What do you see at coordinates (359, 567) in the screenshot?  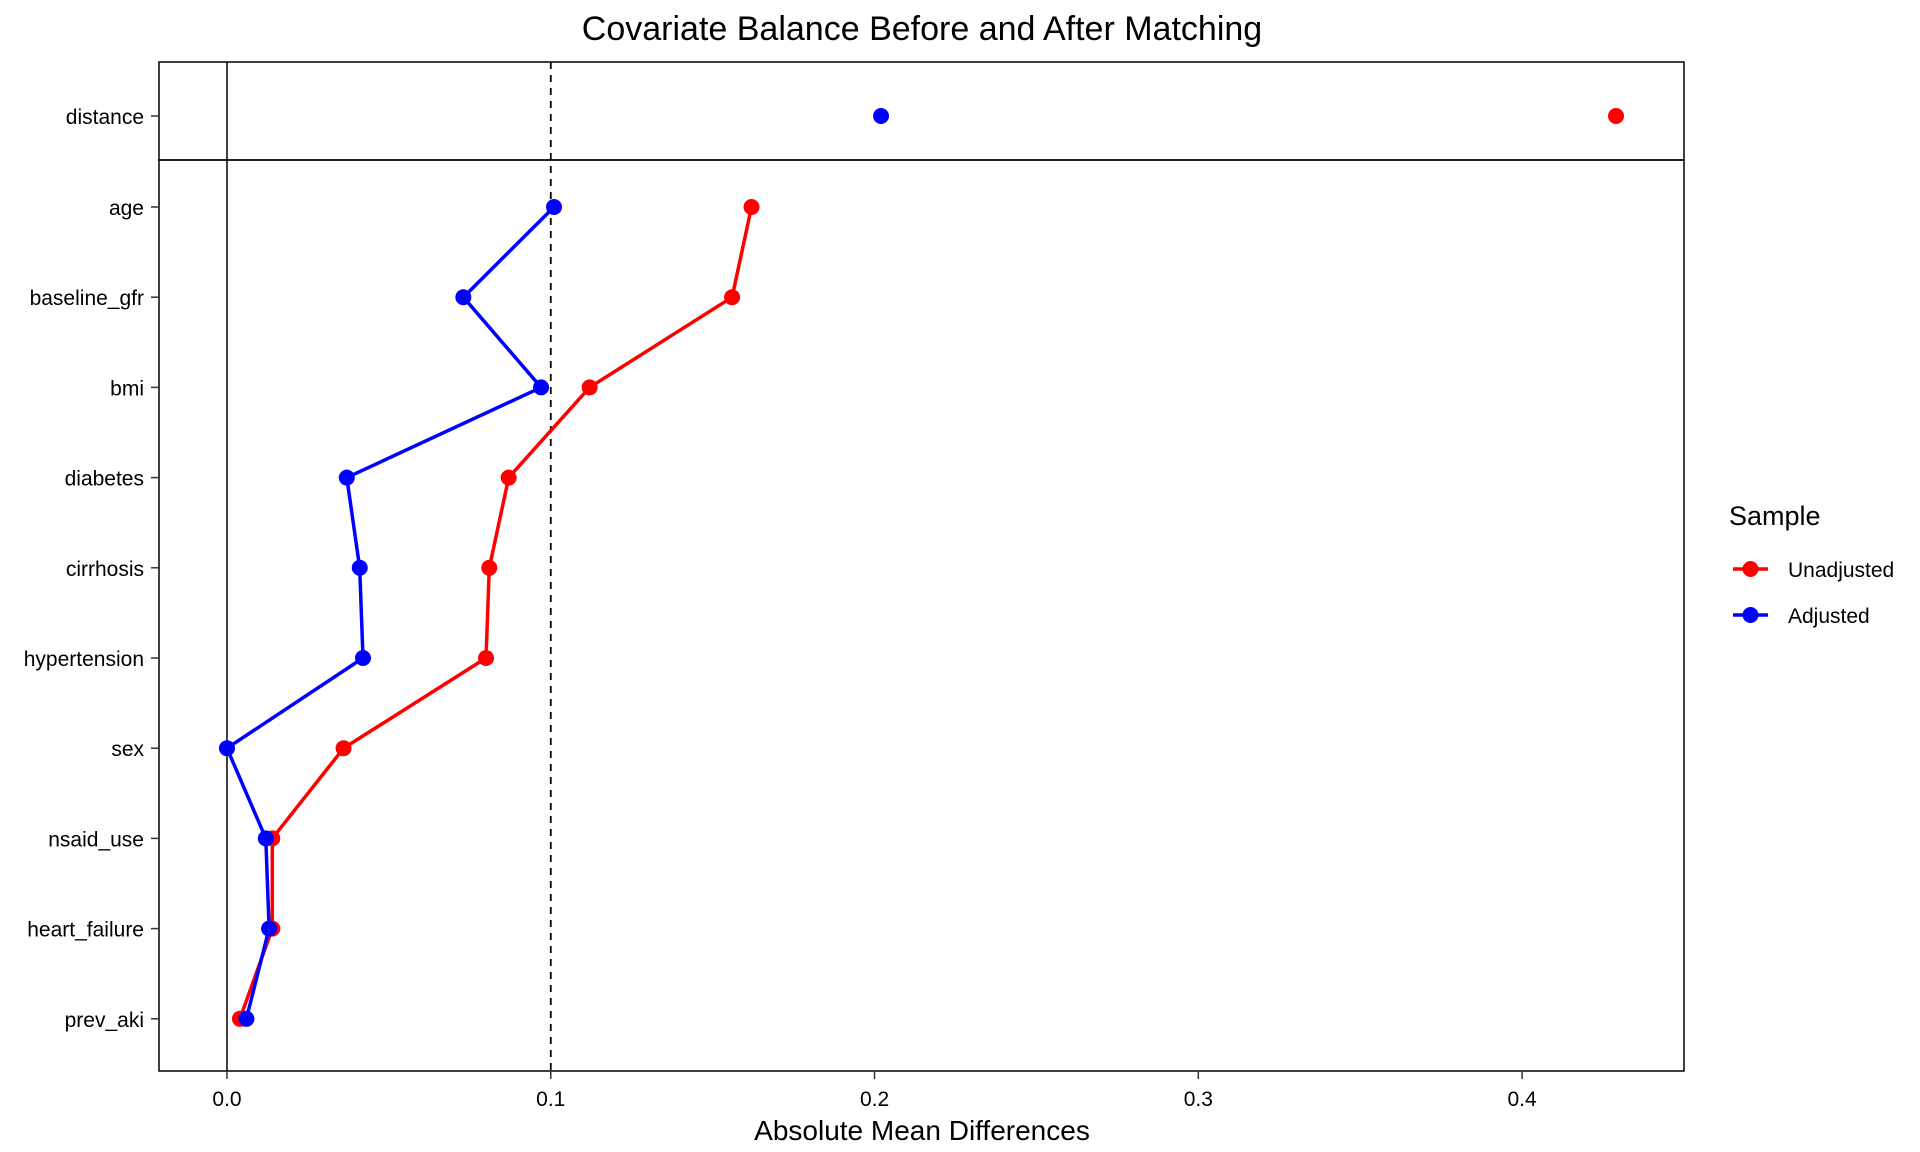 I see `point-adjusted-cirrhosis` at bounding box center [359, 567].